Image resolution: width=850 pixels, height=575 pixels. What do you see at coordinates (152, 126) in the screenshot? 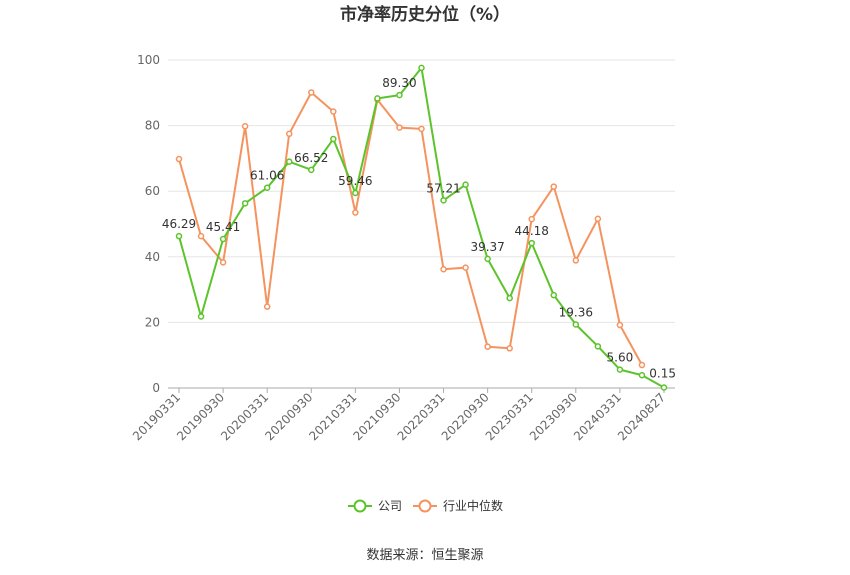
I see `y-tick-label-80: 80` at bounding box center [152, 126].